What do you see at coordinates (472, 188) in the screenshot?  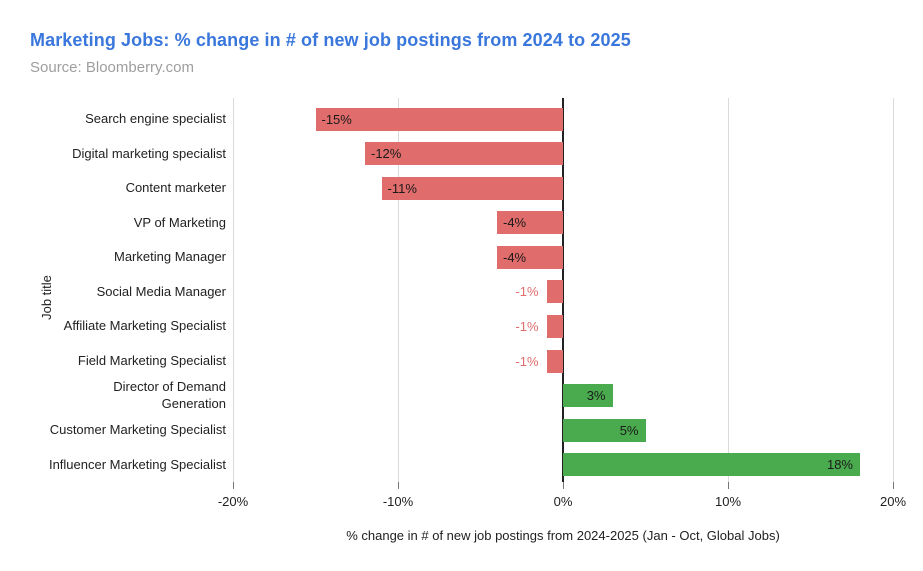 I see `bar: -11%` at bounding box center [472, 188].